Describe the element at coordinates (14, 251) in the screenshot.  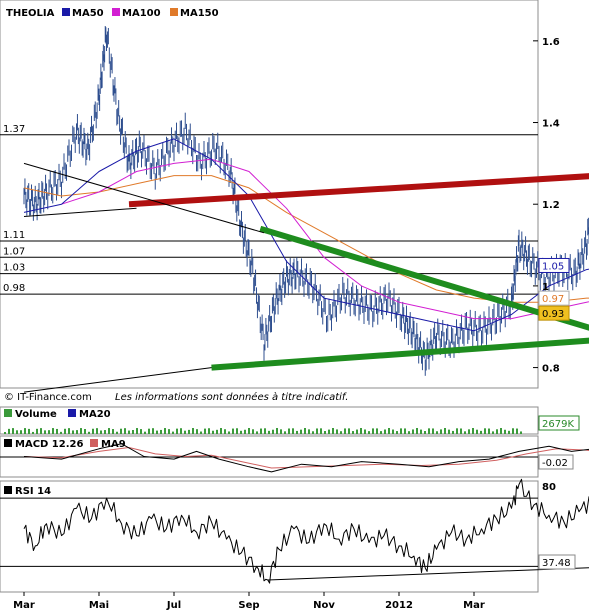
I see `level-label: 1.07` at that location.